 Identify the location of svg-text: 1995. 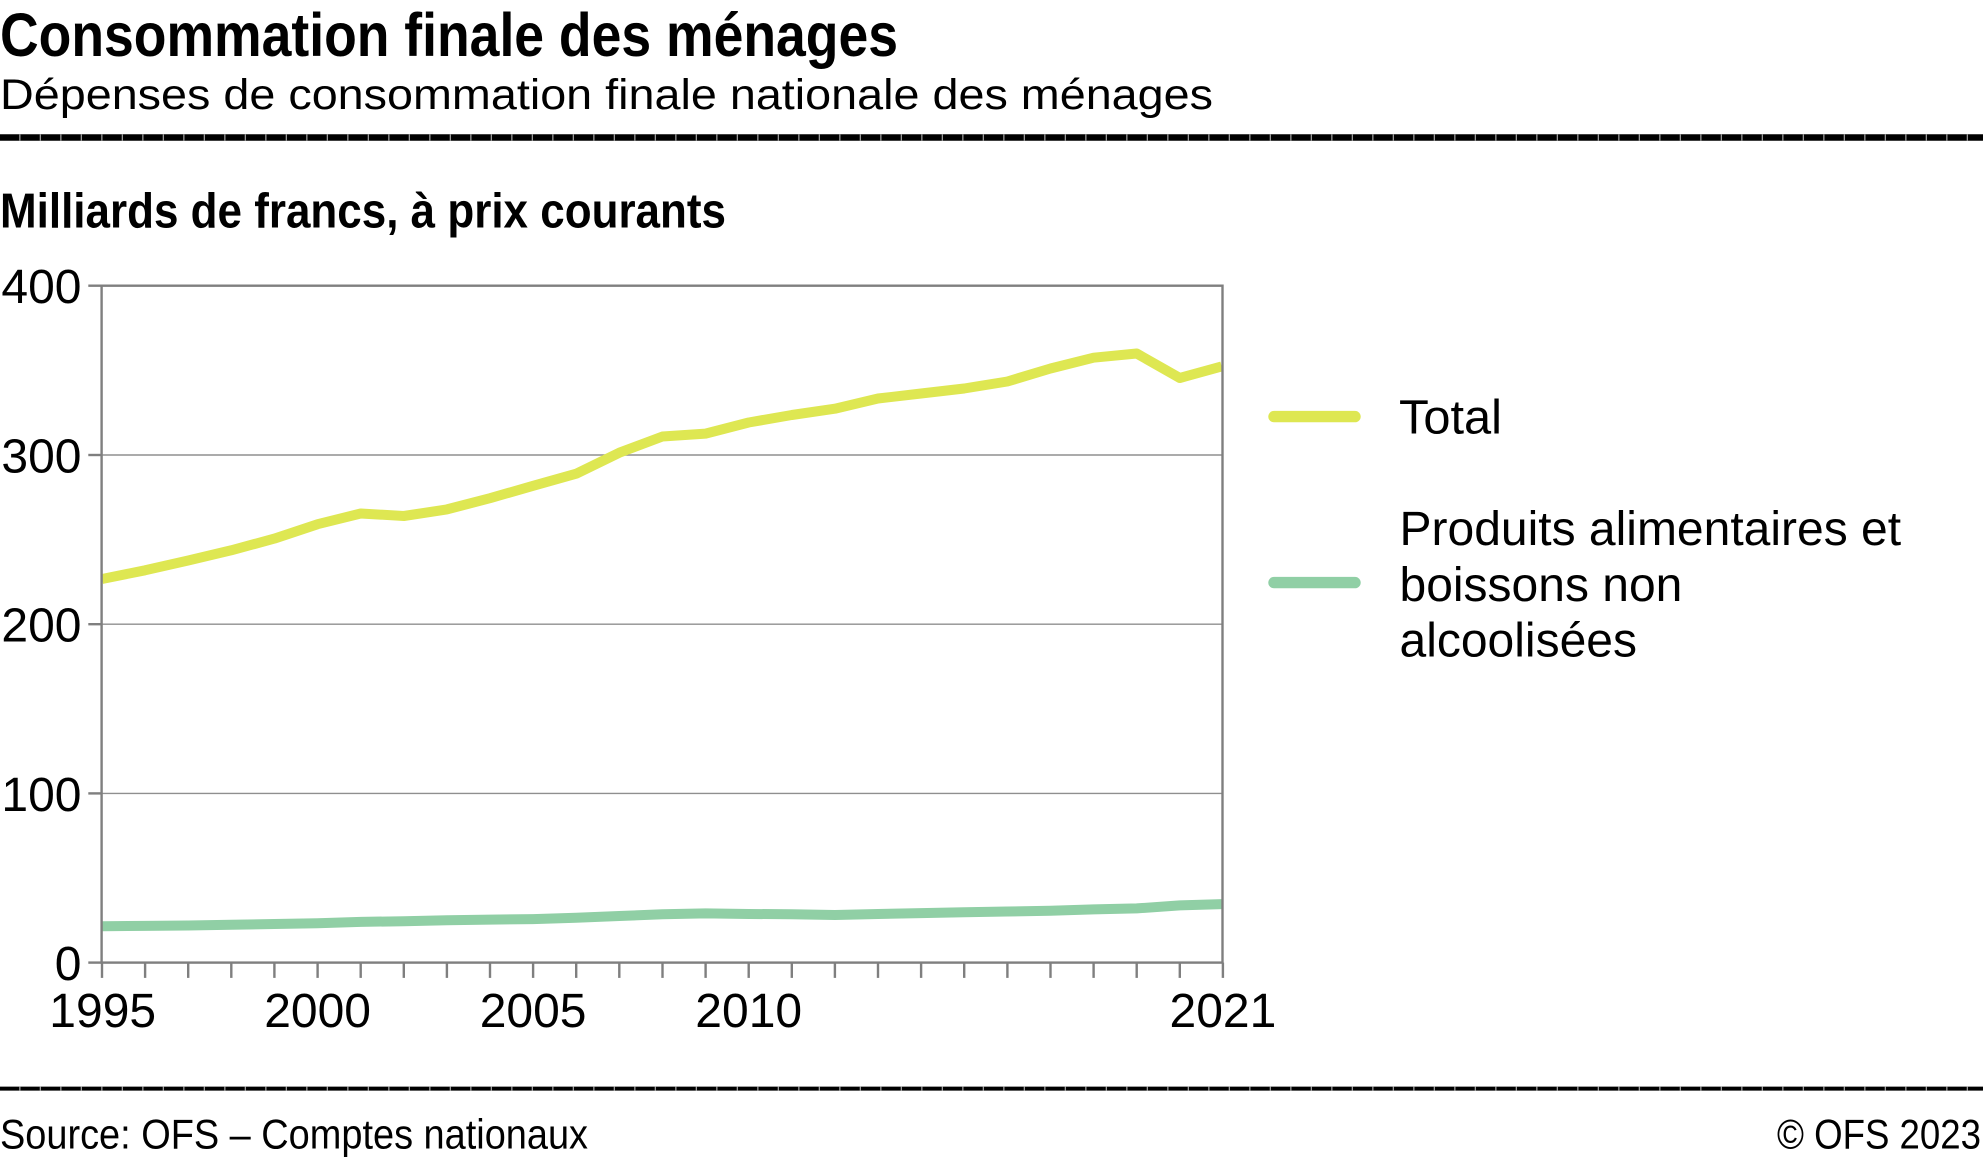
(102, 1011).